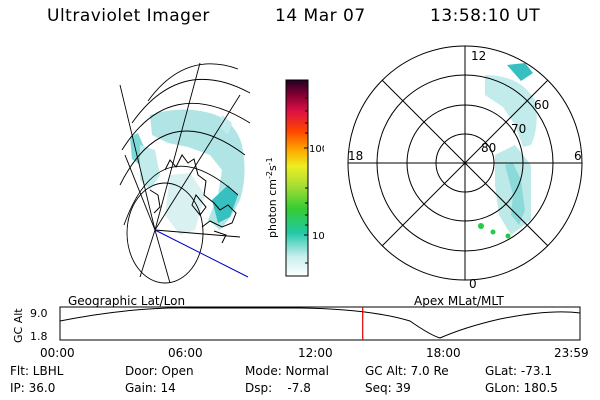 Image resolution: width=600 pixels, height=400 pixels. Describe the element at coordinates (127, 301) in the screenshot. I see `geographic-title: Geographic Lat/Lon` at that location.